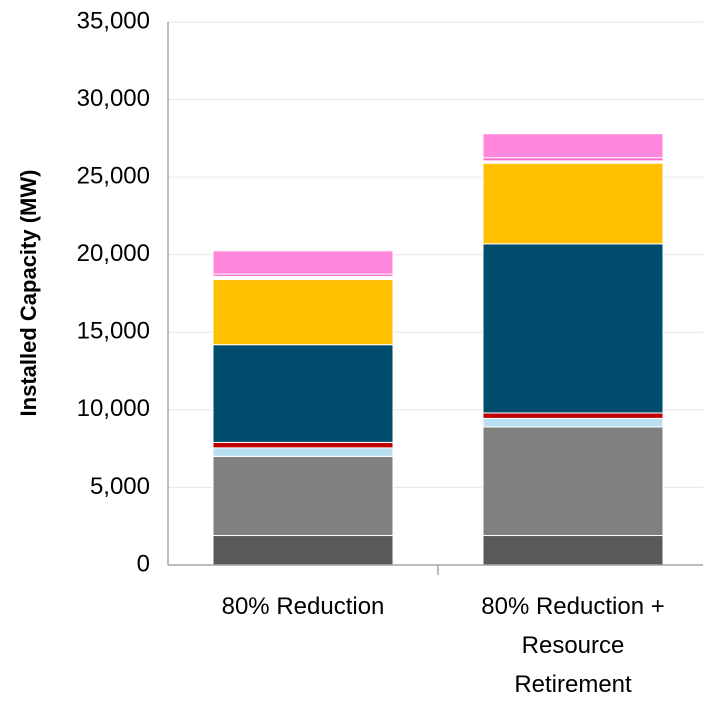 The height and width of the screenshot is (702, 703). Describe the element at coordinates (113, 98) in the screenshot. I see `y-tick-label: 30,000` at that location.